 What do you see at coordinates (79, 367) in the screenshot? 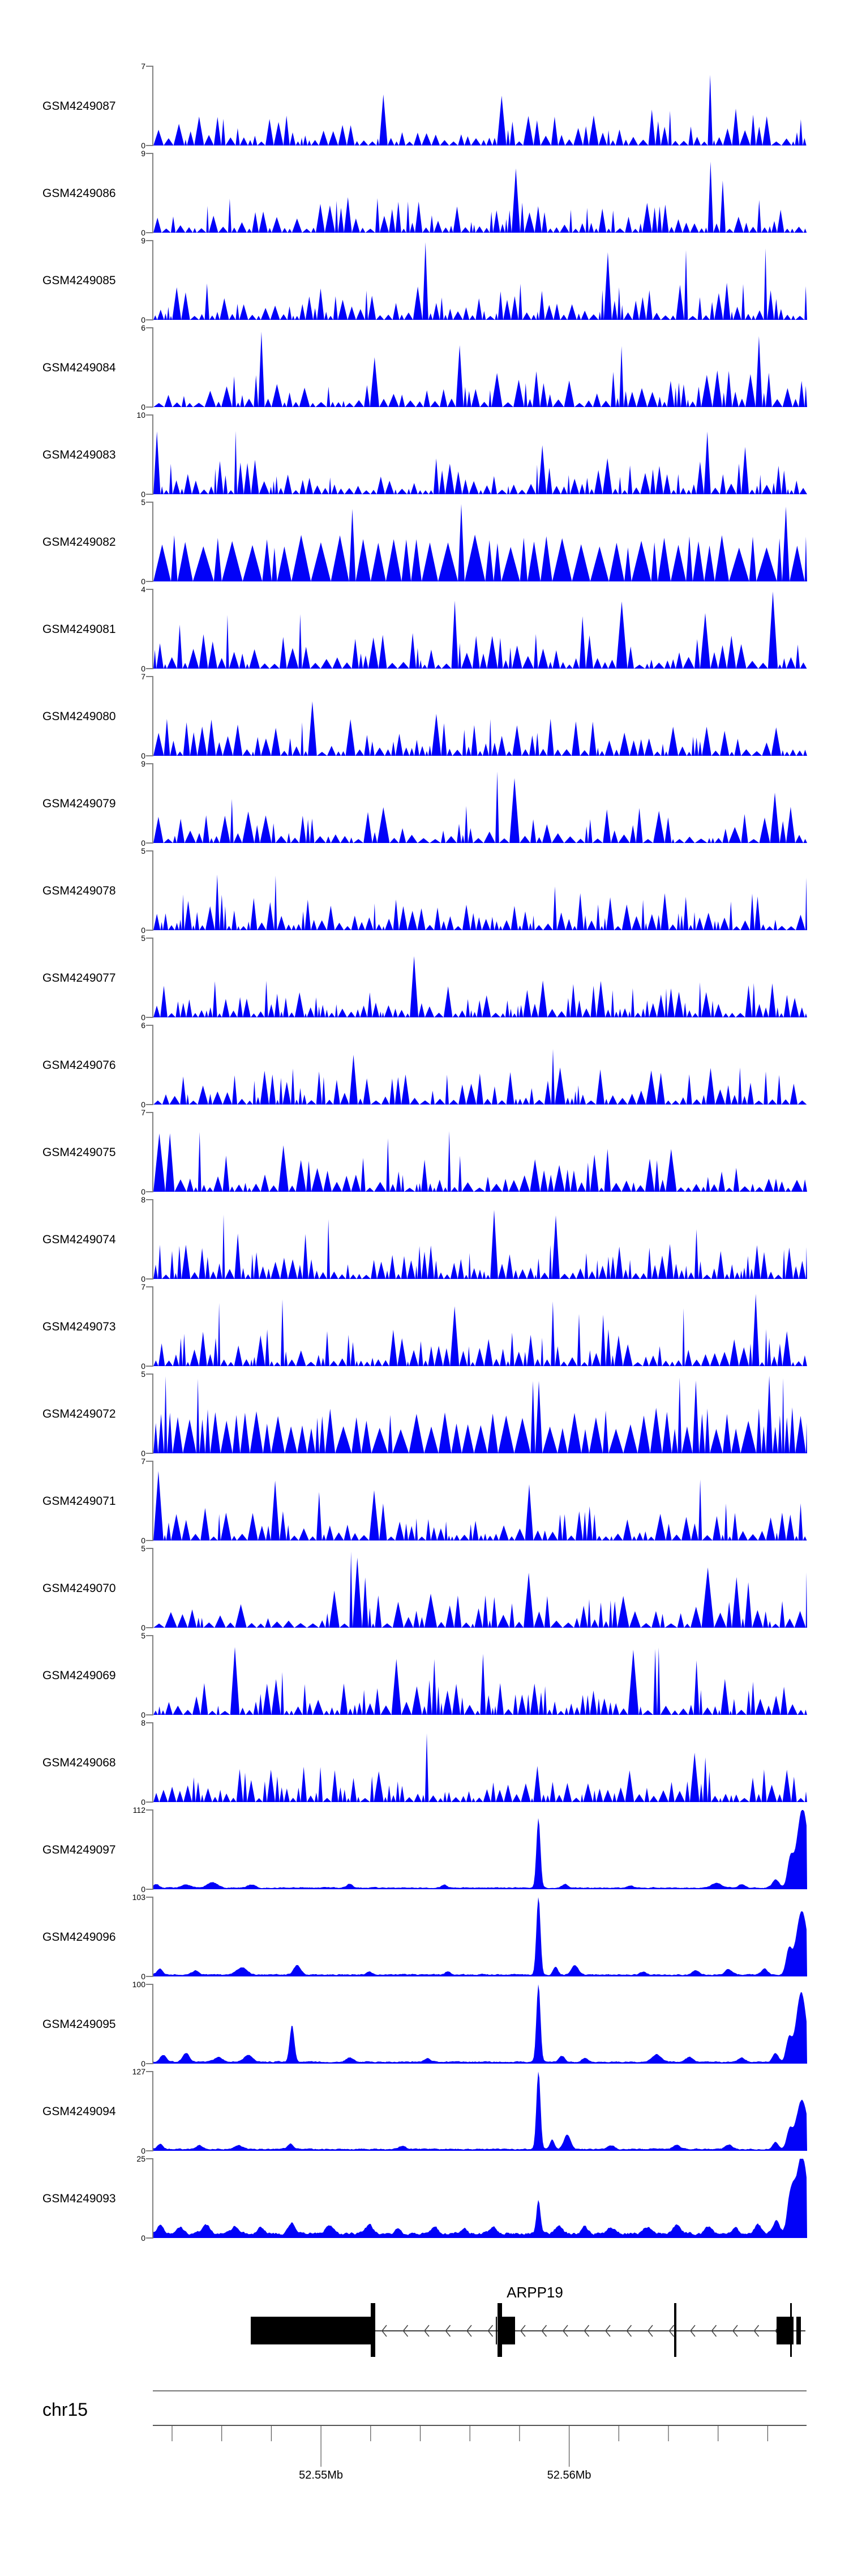
I see `track-label: GSM4249084` at bounding box center [79, 367].